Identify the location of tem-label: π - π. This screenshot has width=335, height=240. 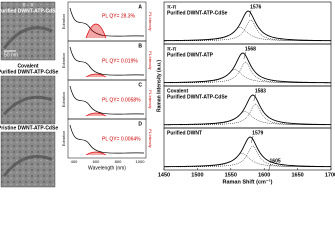
(28, 5).